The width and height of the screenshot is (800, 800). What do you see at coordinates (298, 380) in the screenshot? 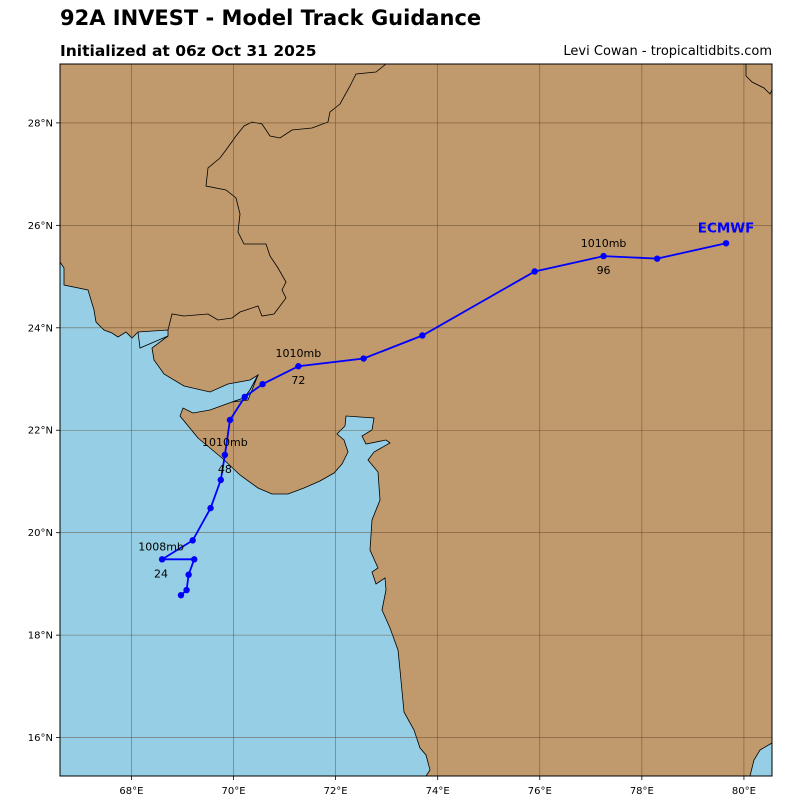
I see `forecast-hour-label: 72` at bounding box center [298, 380].